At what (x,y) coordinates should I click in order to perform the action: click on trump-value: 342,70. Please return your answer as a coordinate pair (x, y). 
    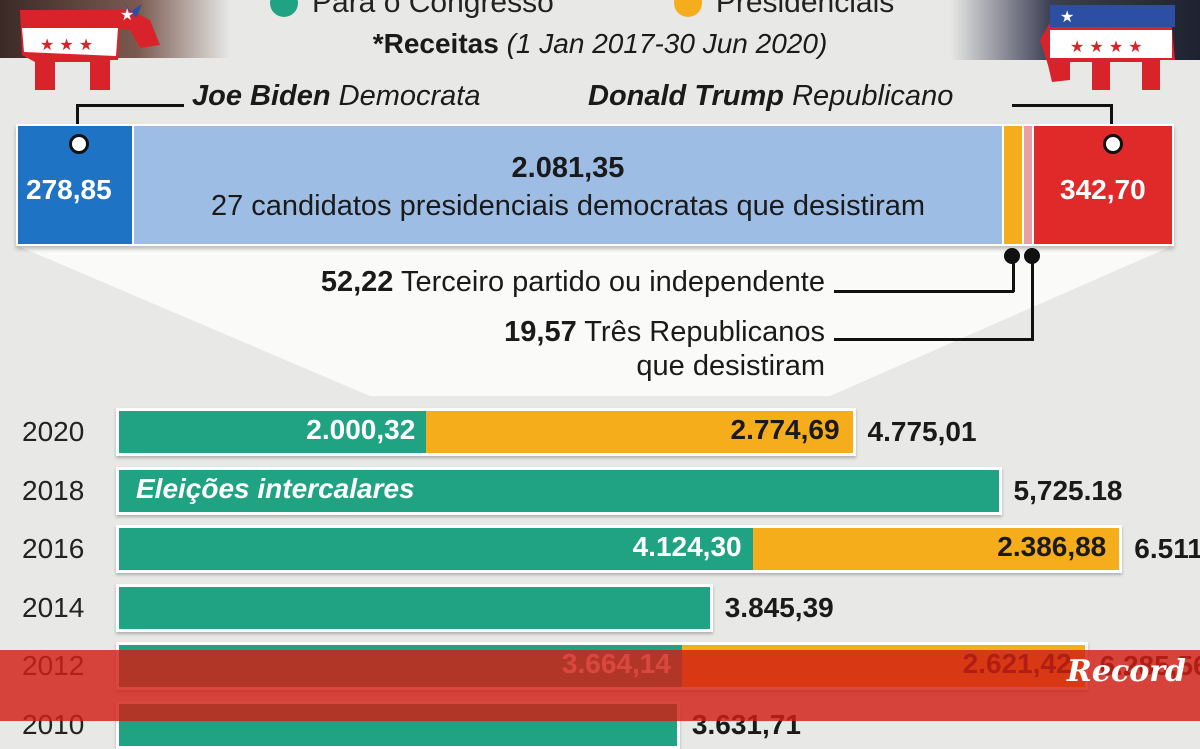
    Looking at the image, I should click on (1103, 189).